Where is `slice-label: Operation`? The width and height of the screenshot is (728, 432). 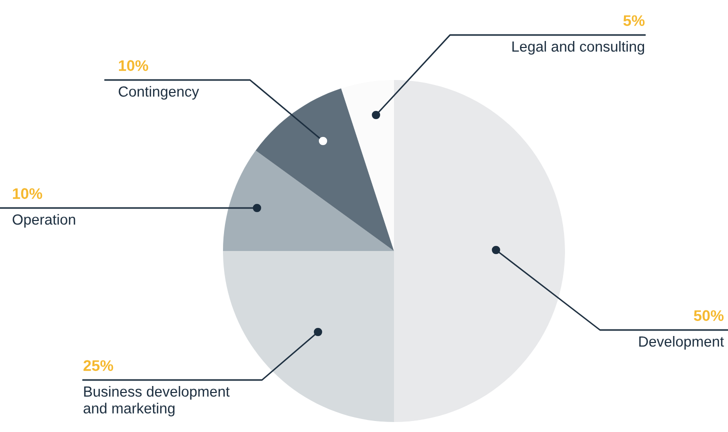 slice-label: Operation is located at coordinates (44, 221).